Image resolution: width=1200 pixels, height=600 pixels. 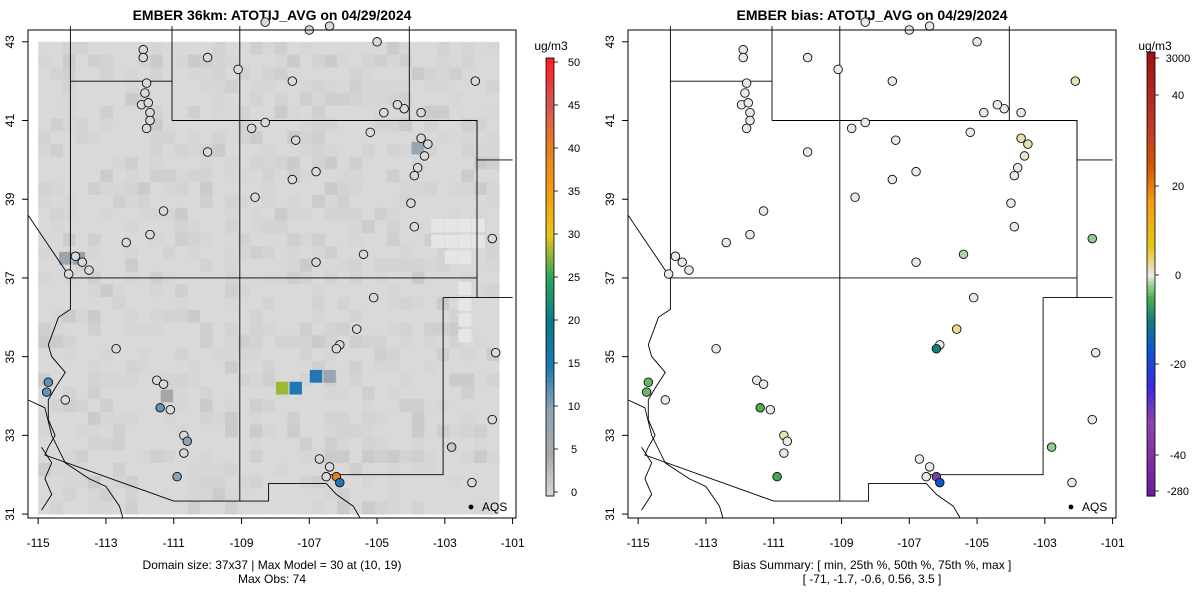 I want to click on colorbar-tick-label: -40, so click(x=1178, y=456).